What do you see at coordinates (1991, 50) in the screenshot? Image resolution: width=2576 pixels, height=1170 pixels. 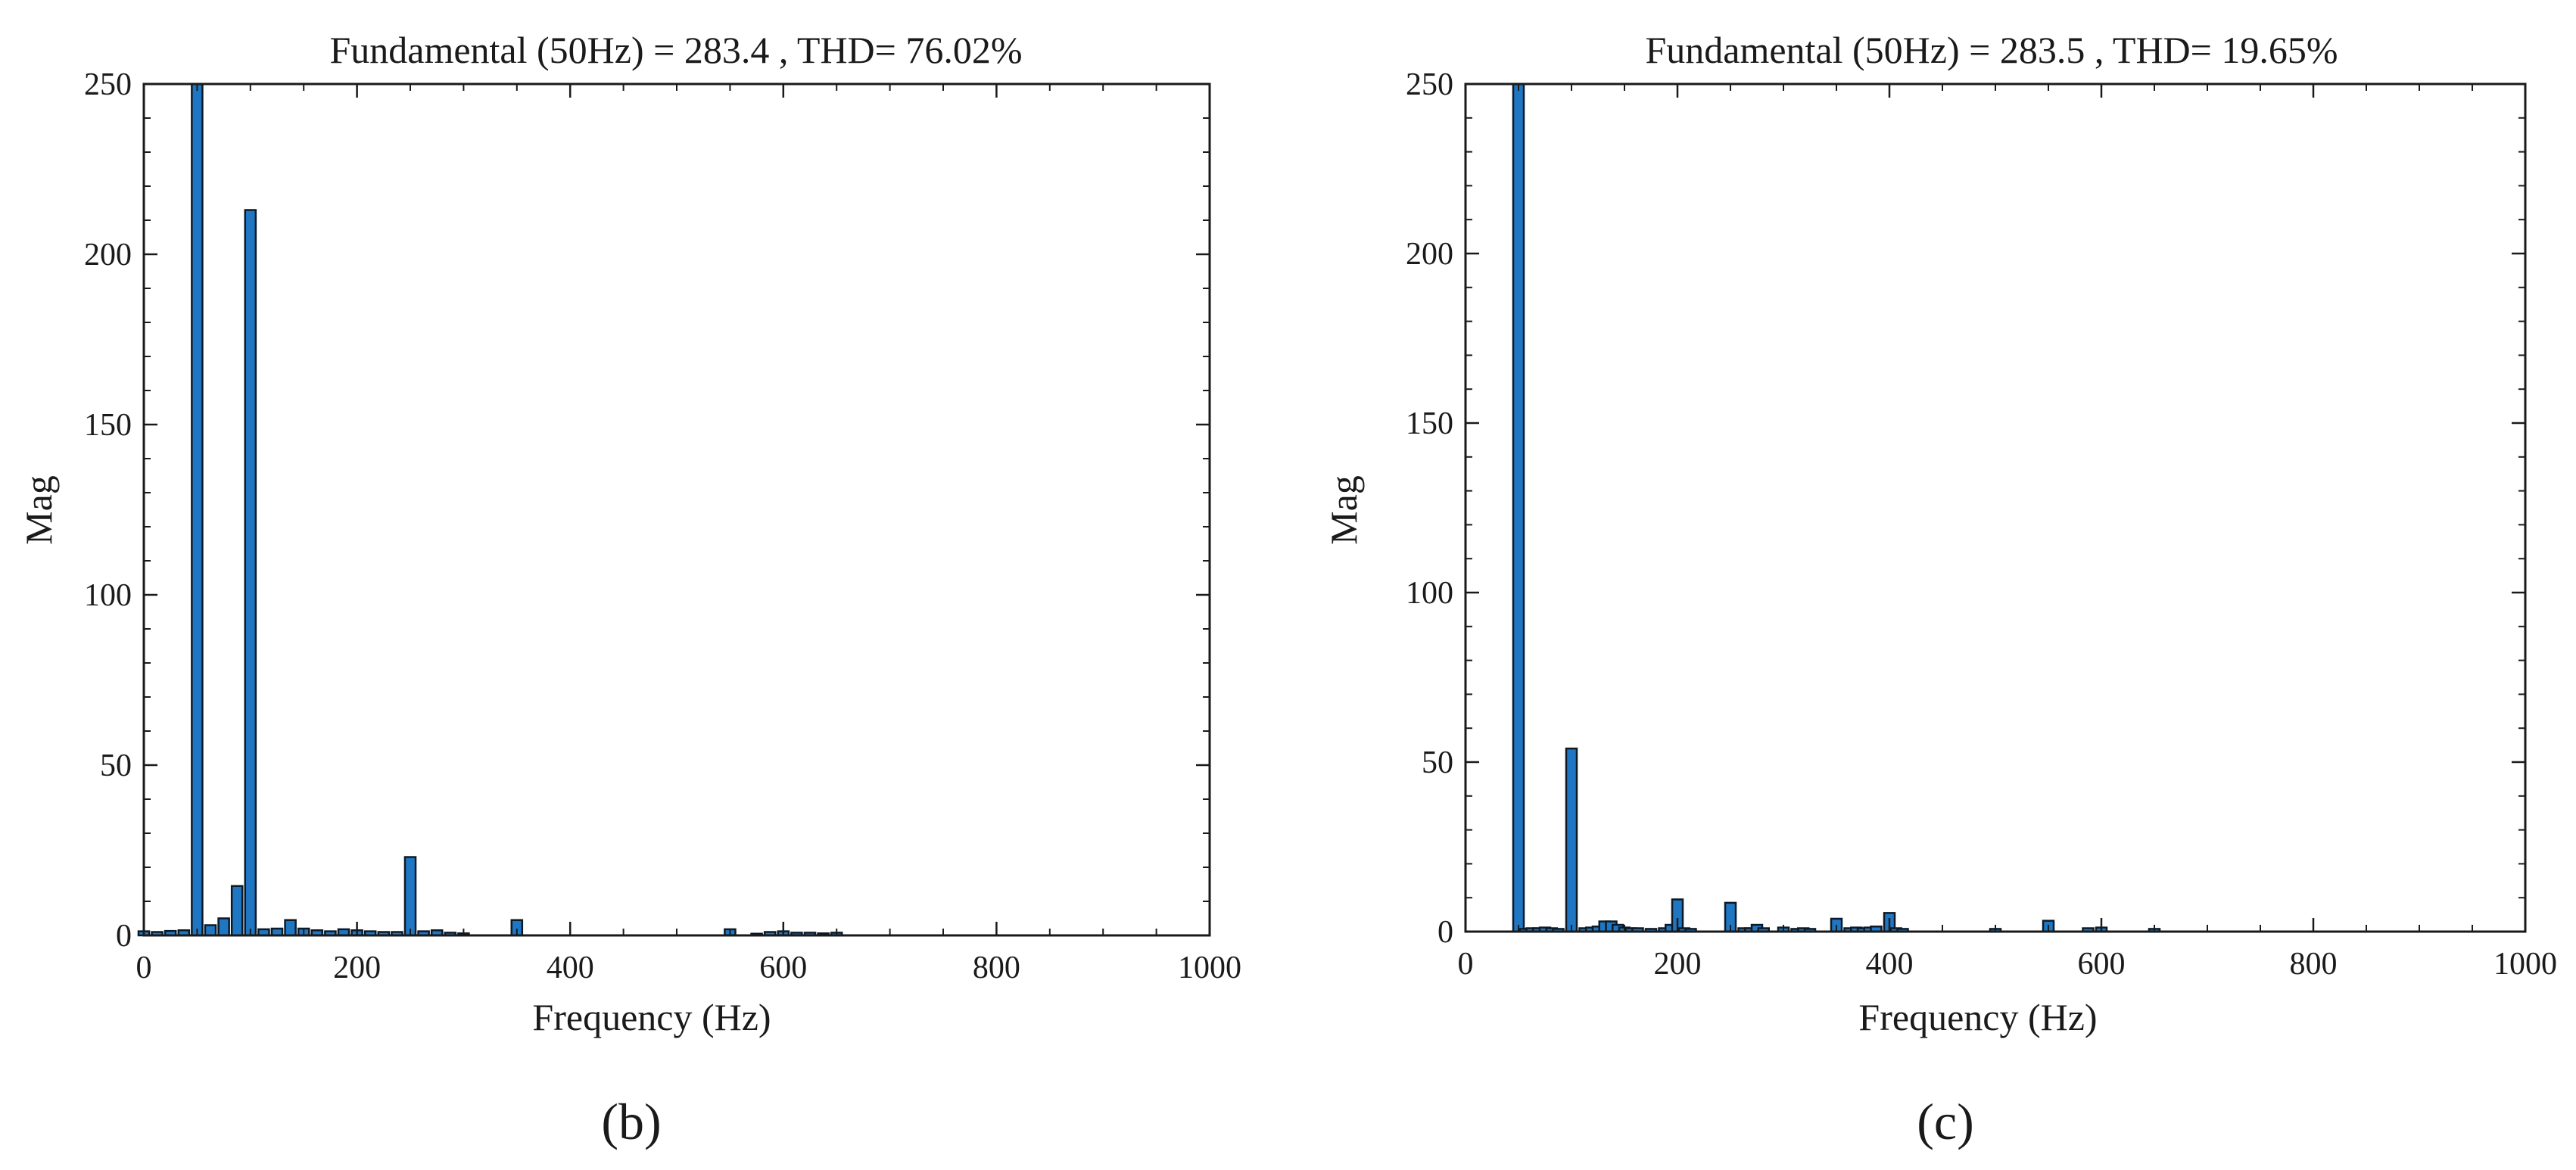 I see `chart-title: Fundamental (50Hz) = 283.5 , THD= 19.65%` at bounding box center [1991, 50].